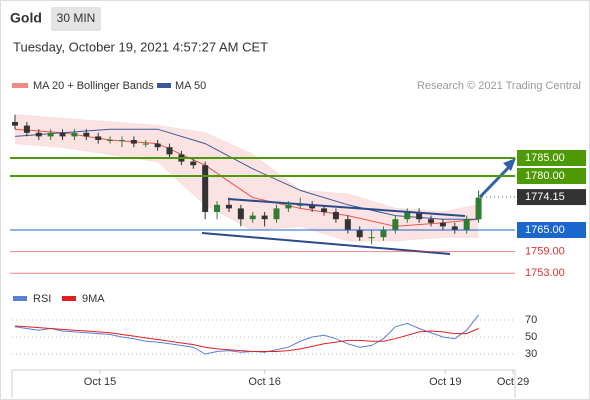 This screenshot has height=400, width=590. What do you see at coordinates (531, 337) in the screenshot?
I see `y-tick-label: 50` at bounding box center [531, 337].